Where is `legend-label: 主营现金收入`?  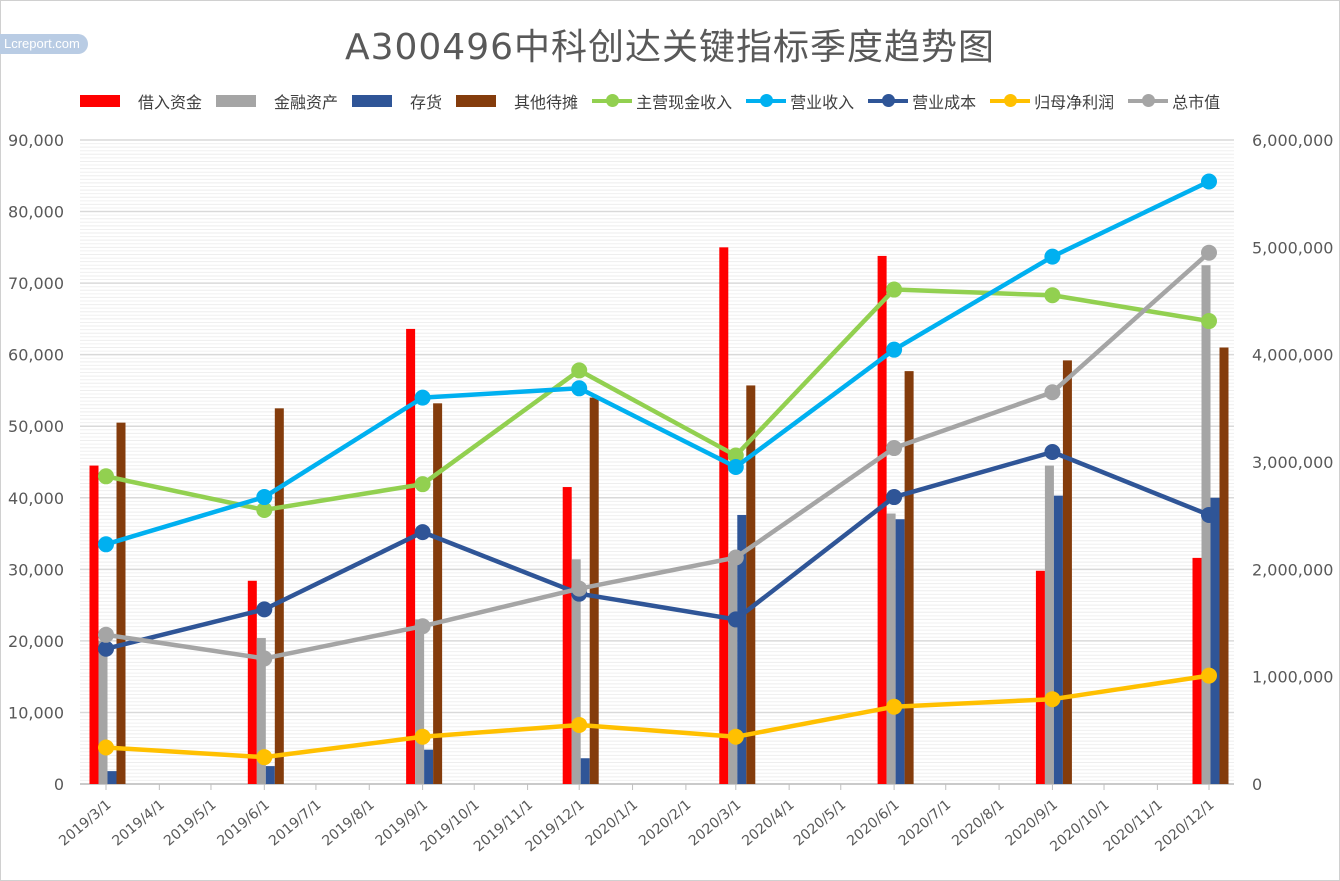 legend-label: 主营现金收入 is located at coordinates (684, 102).